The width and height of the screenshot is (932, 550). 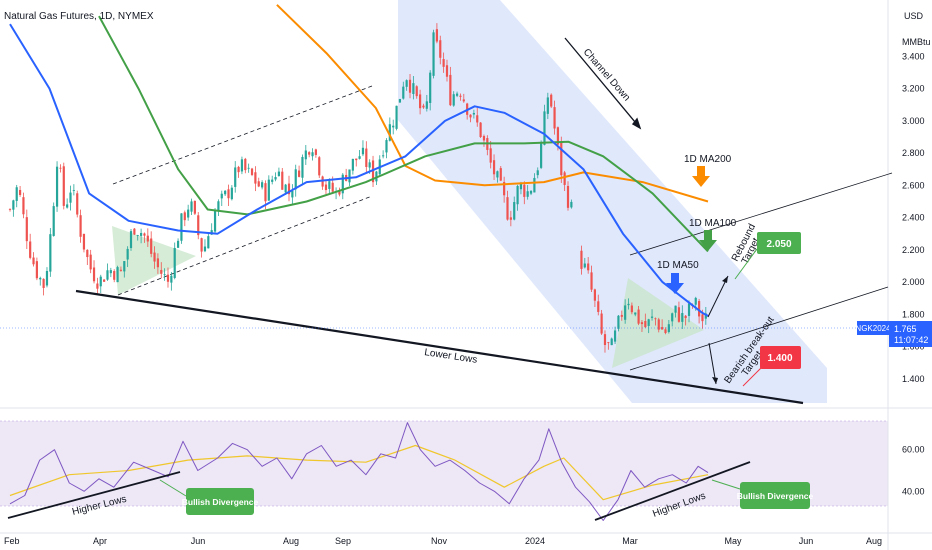 What do you see at coordinates (913, 471) in the screenshot?
I see `rsi-axis: 60.00 40.00` at bounding box center [913, 471].